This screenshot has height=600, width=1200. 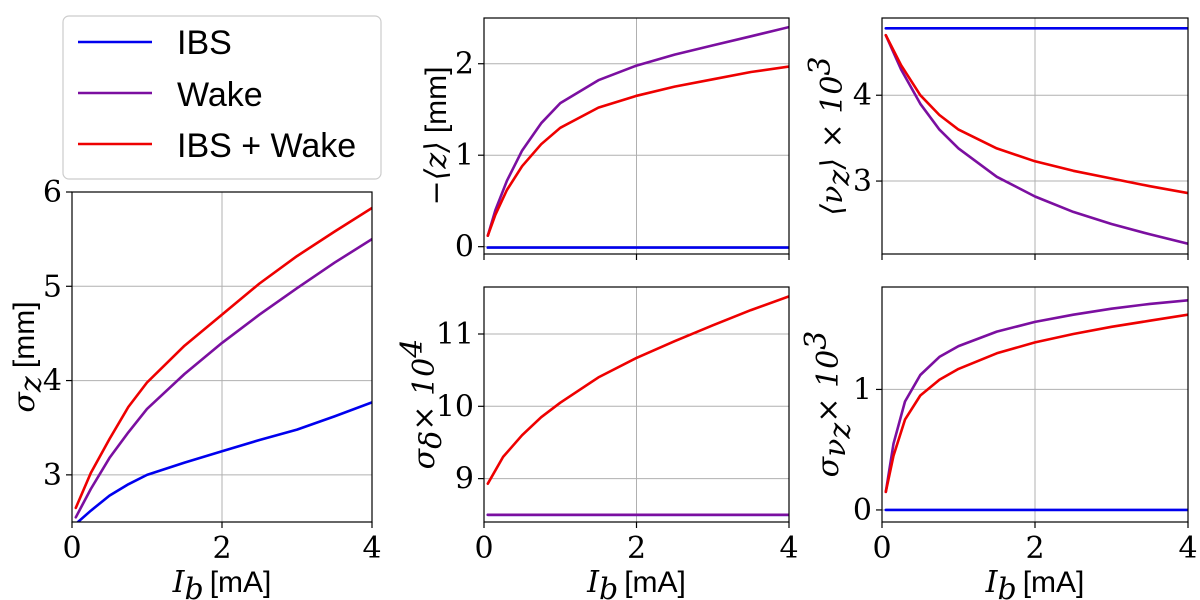 I want to click on y-axis-label: ⟨νz ⟩ × 103, so click(x=830, y=135).